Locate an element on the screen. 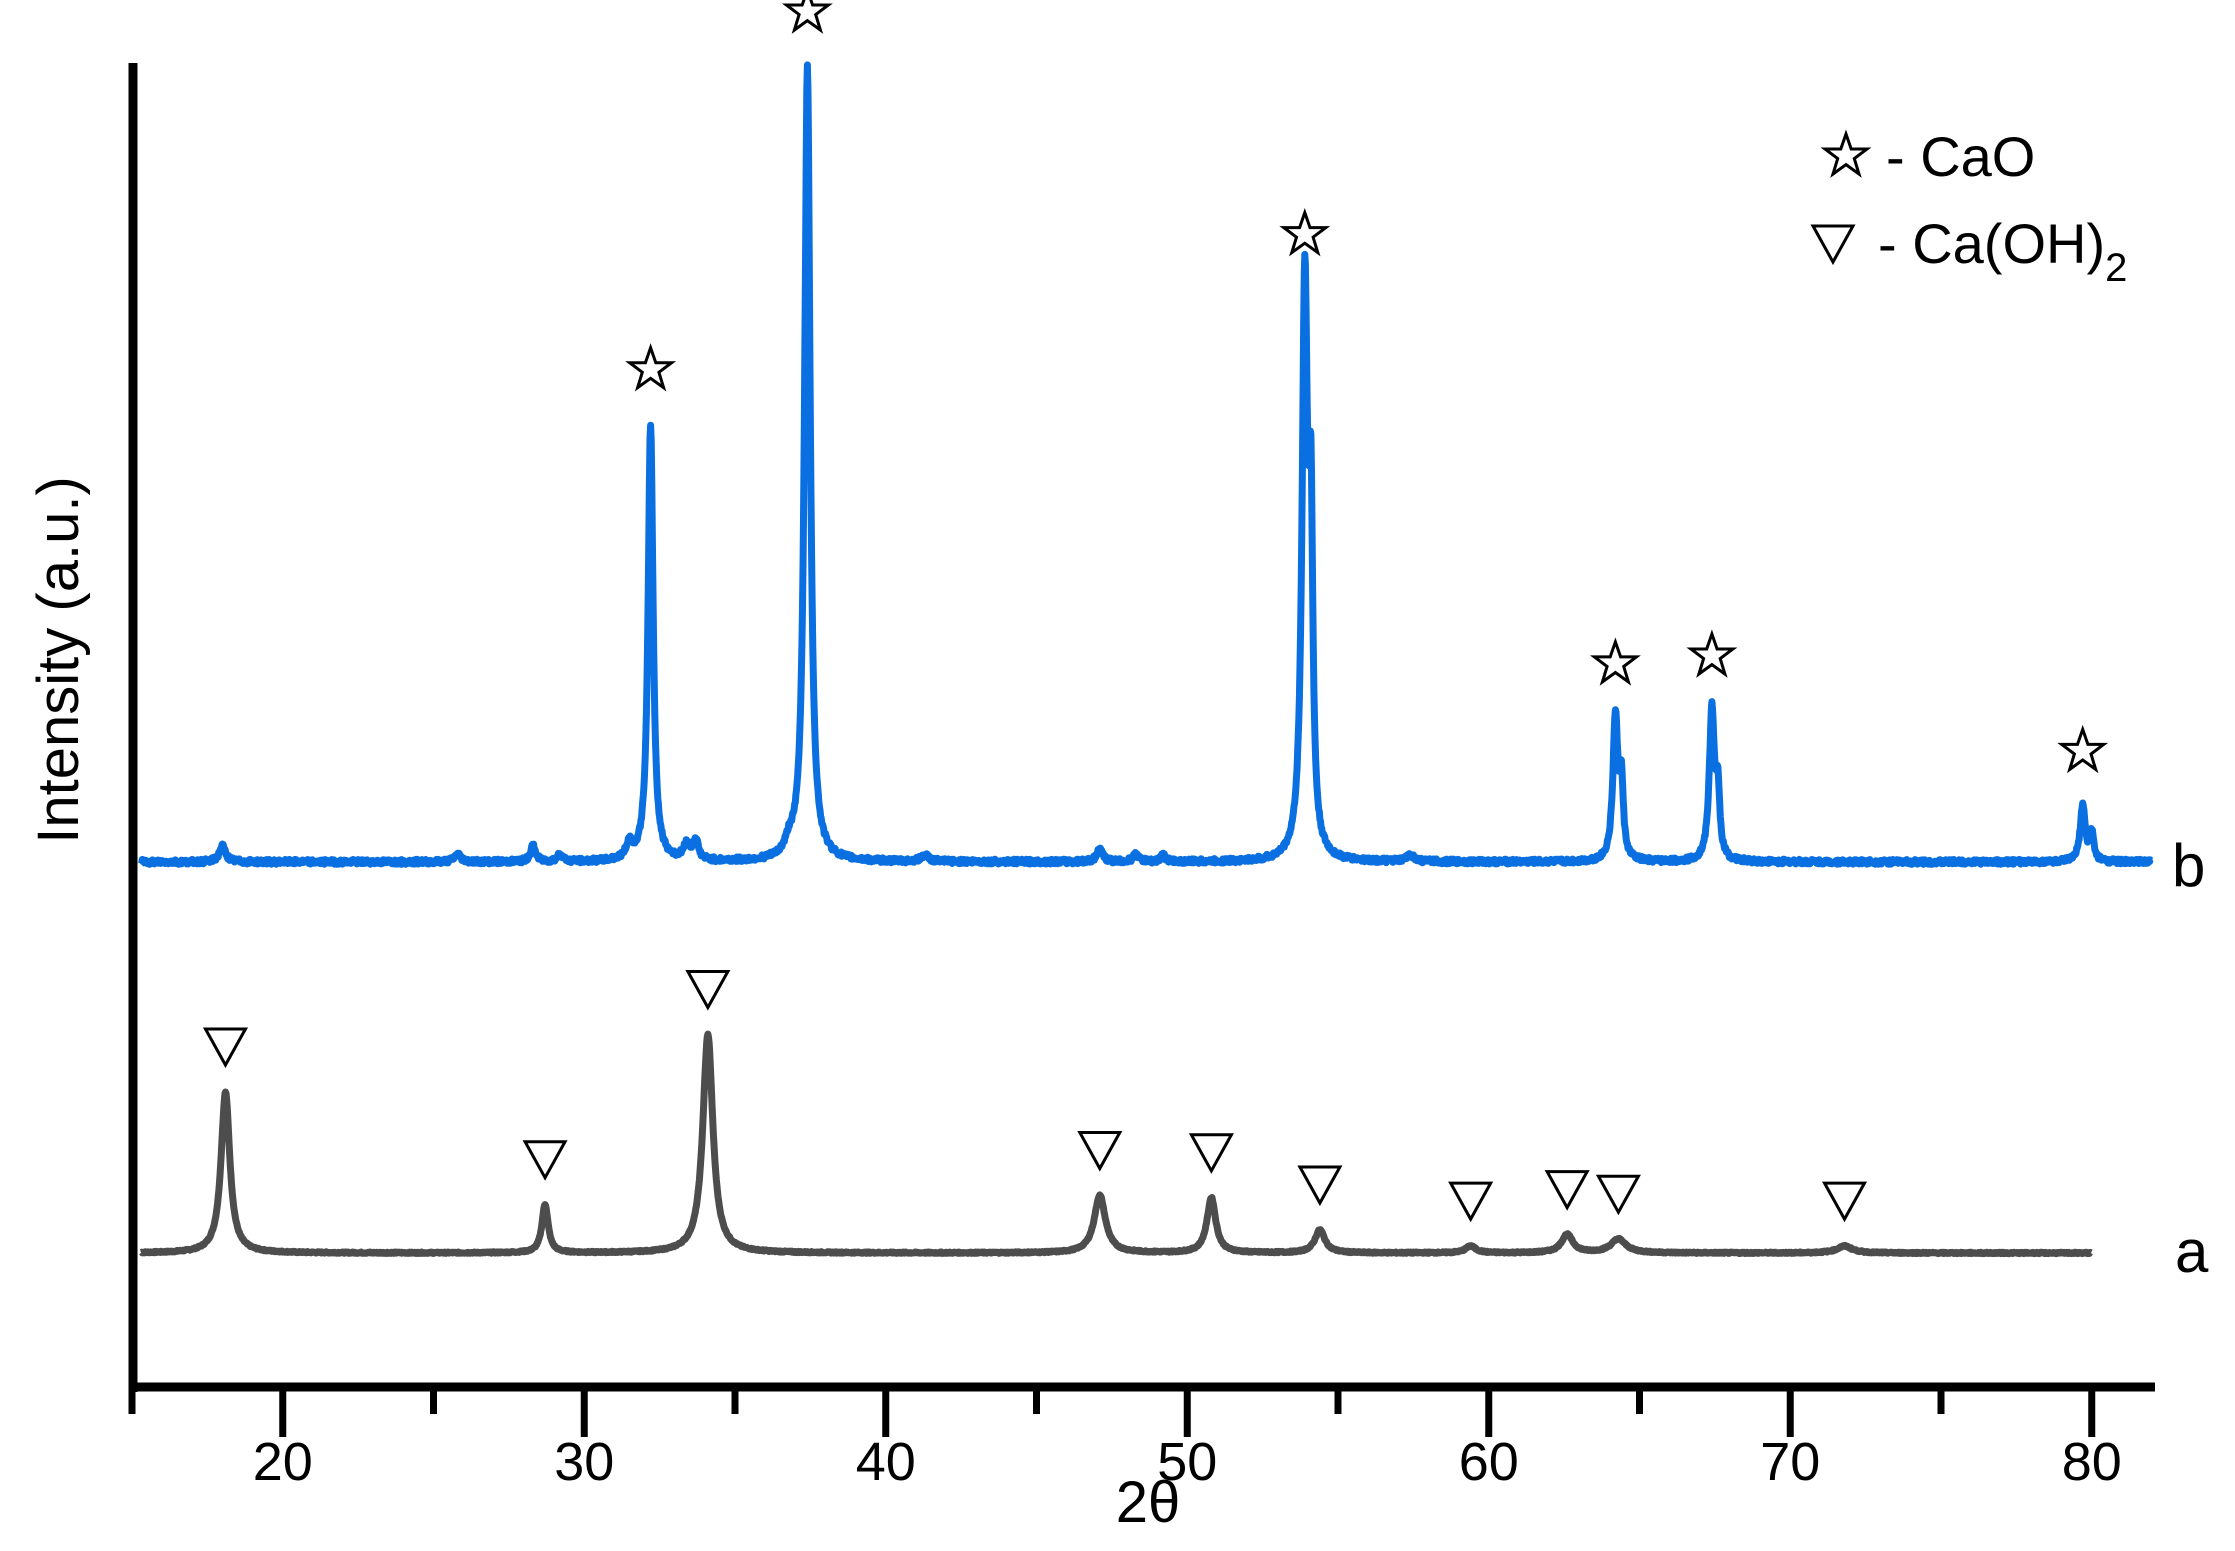 This screenshot has height=1551, width=2235. x-tick-label: 70 is located at coordinates (1790, 1462).